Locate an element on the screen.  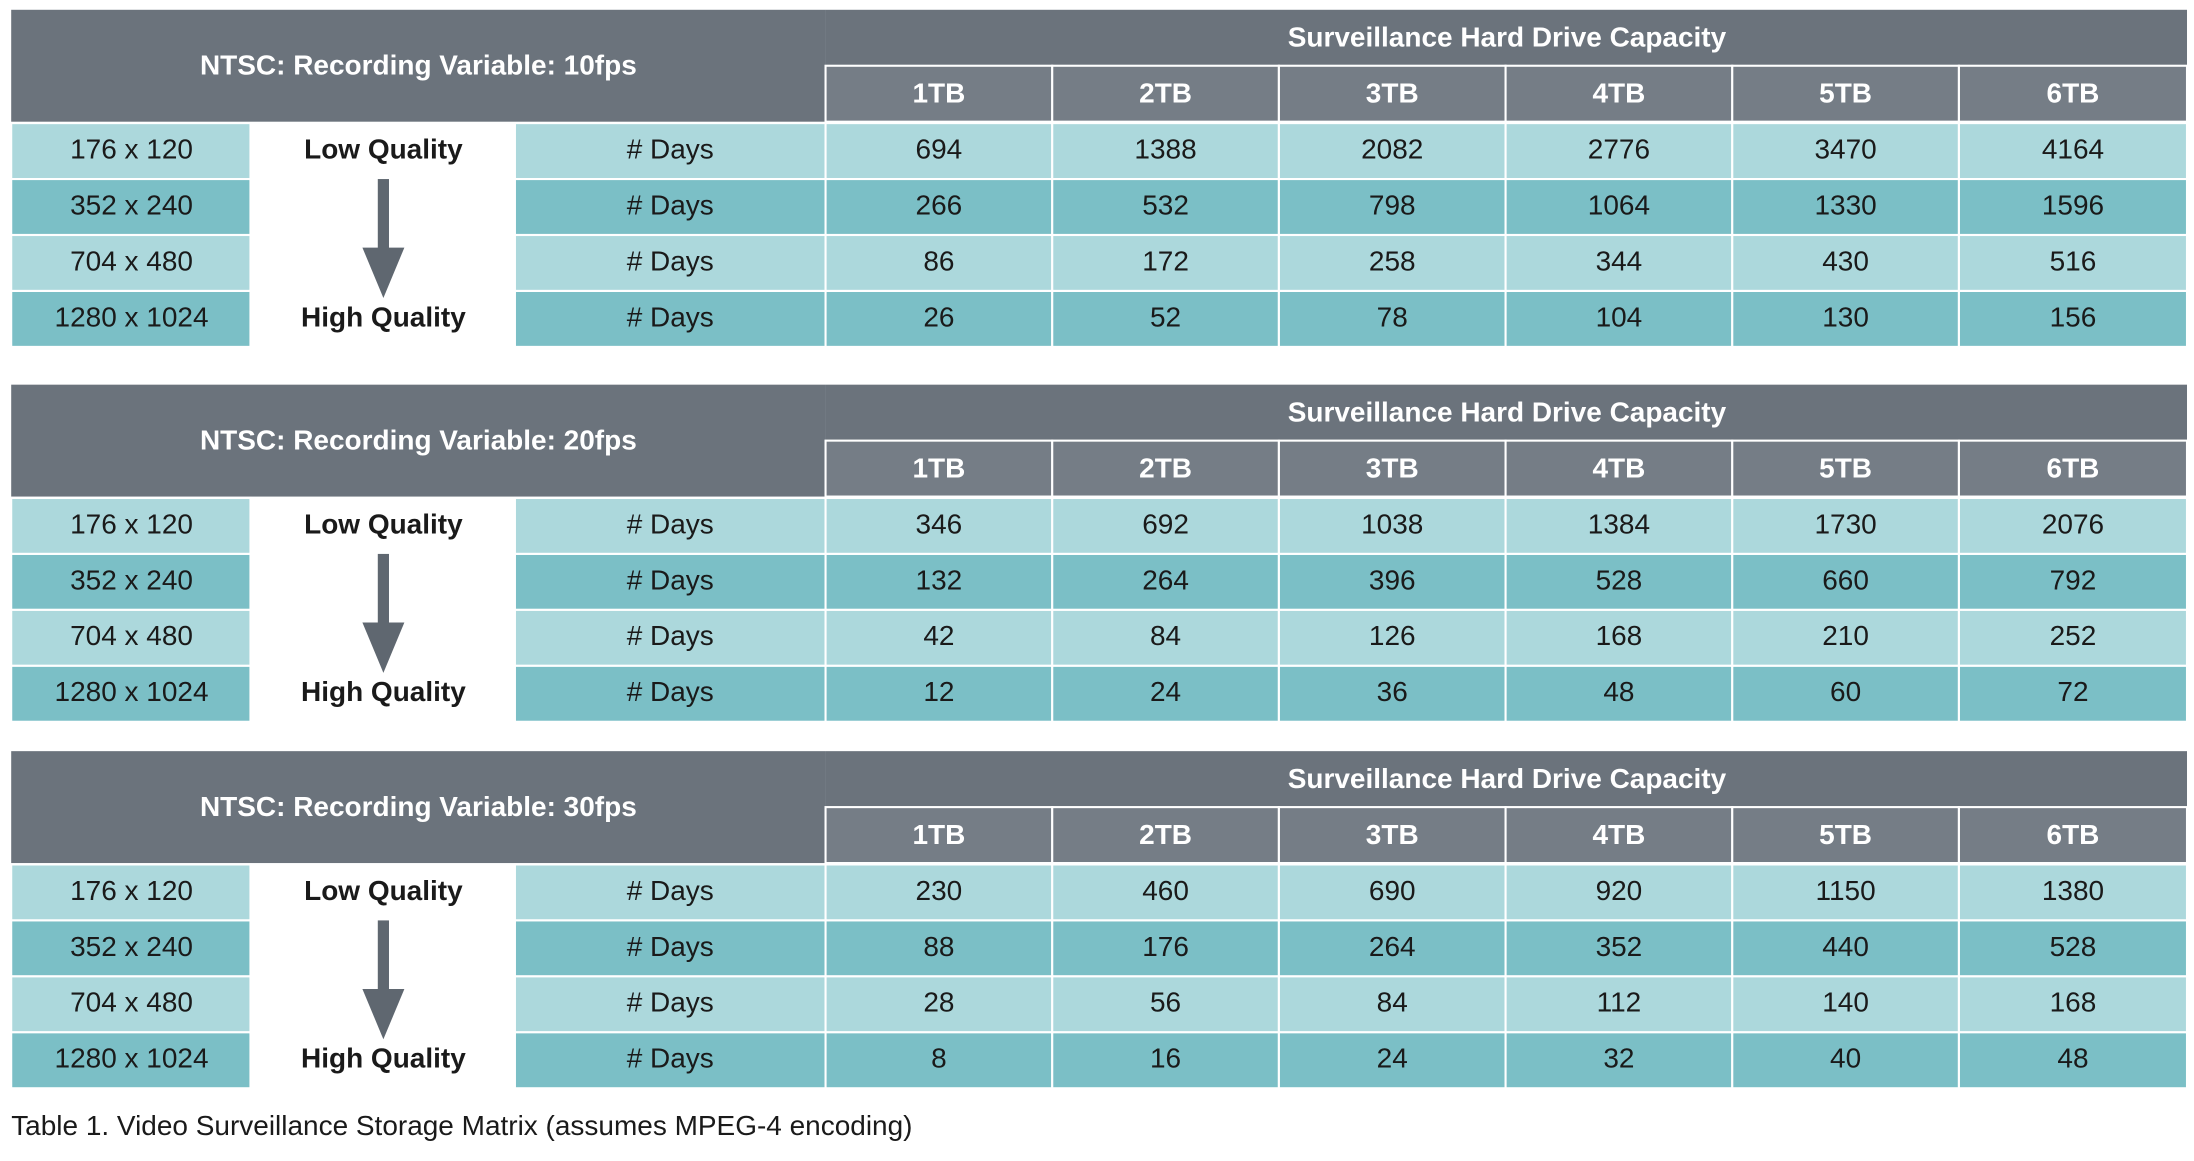
quality-label: Low Quality is located at coordinates (383, 890).